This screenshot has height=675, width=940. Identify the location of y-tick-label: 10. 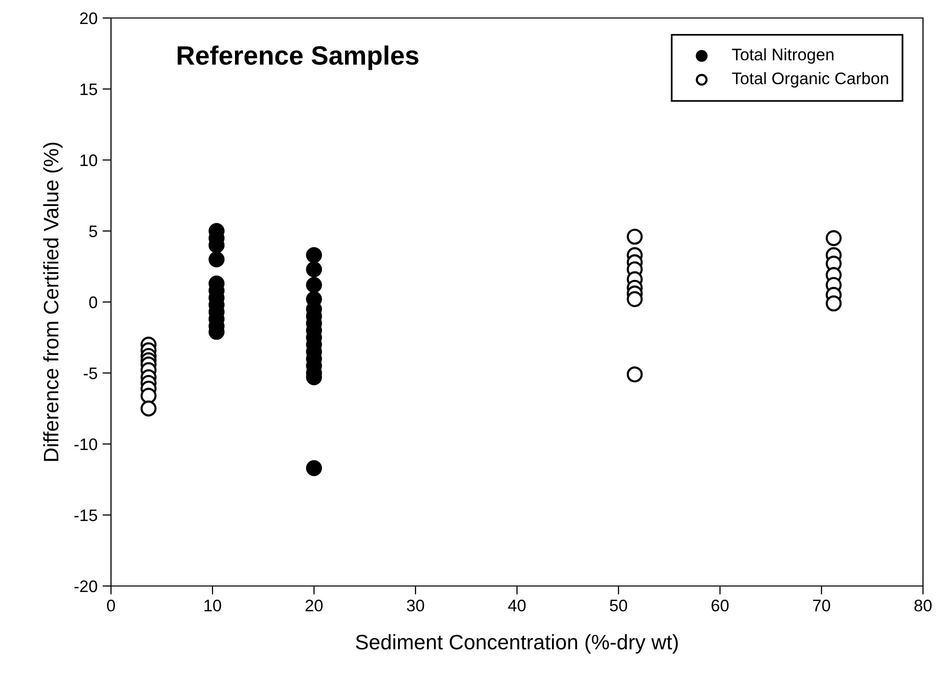
(89, 160).